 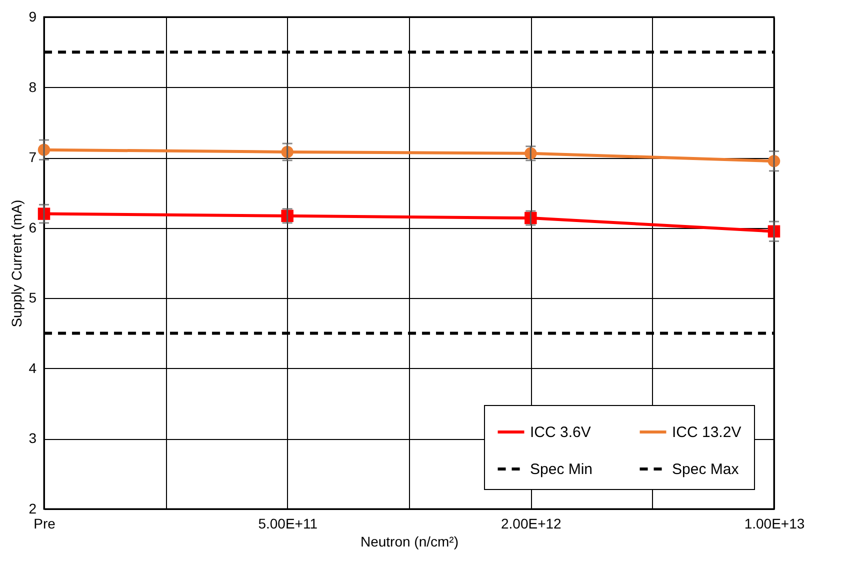 What do you see at coordinates (409, 542) in the screenshot?
I see `x-axis-title: Neutron (n/cm²)` at bounding box center [409, 542].